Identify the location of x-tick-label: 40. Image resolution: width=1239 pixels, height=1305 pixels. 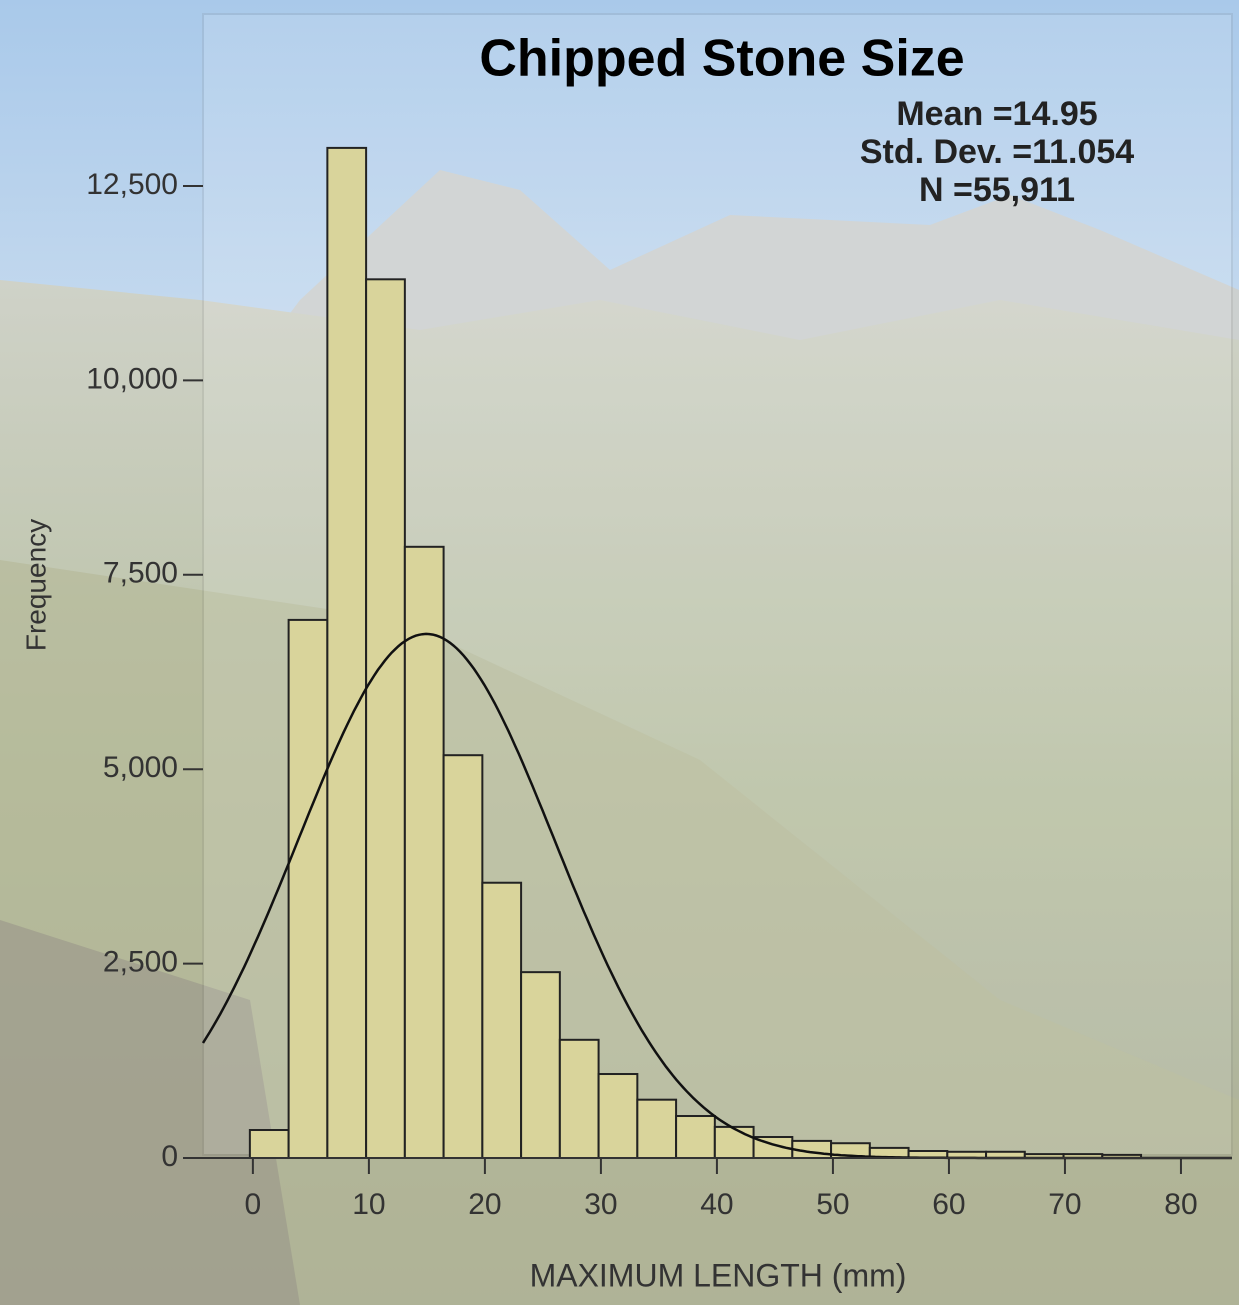
(716, 1204).